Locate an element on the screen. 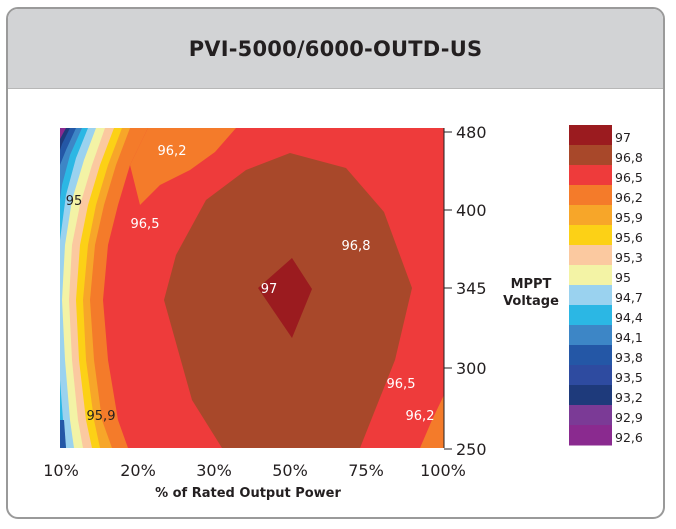 The image size is (676, 529). legend-label: 95 is located at coordinates (623, 277).